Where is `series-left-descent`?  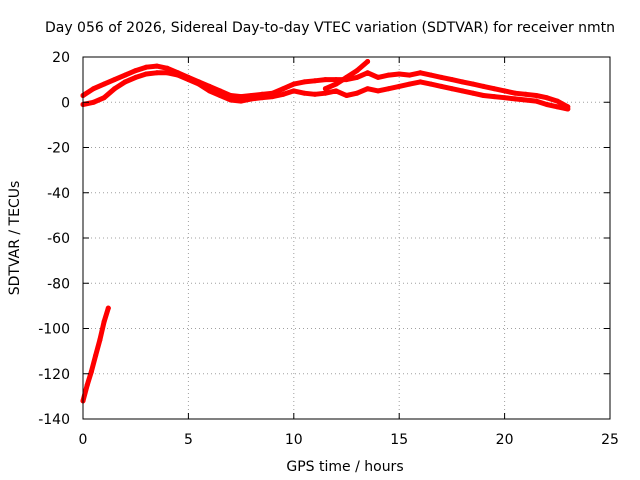
series-left-descent is located at coordinates (95, 354).